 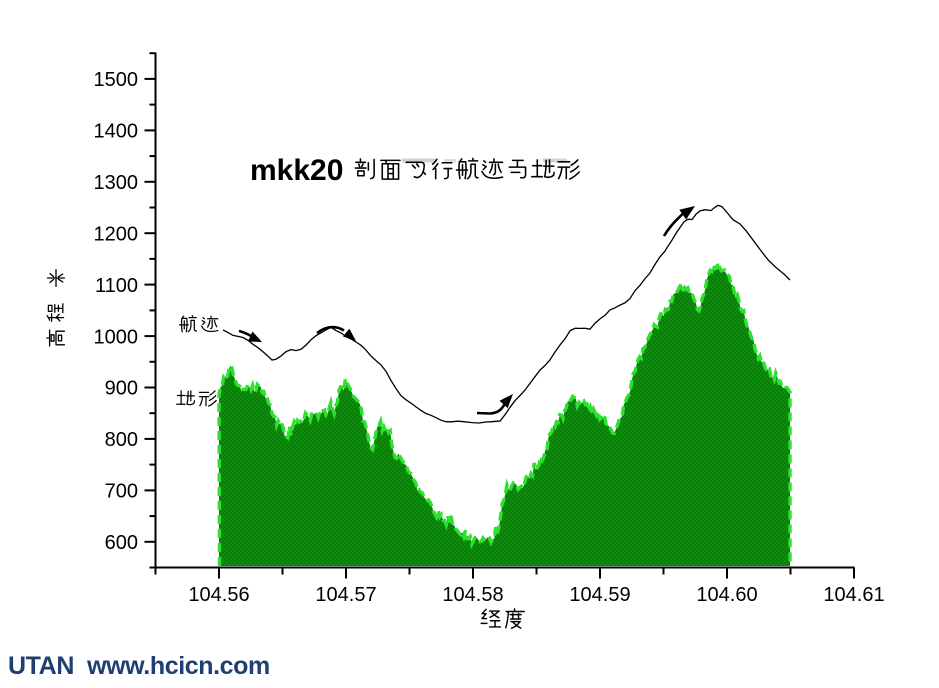 I want to click on svg-text: 104.56, so click(x=218, y=595).